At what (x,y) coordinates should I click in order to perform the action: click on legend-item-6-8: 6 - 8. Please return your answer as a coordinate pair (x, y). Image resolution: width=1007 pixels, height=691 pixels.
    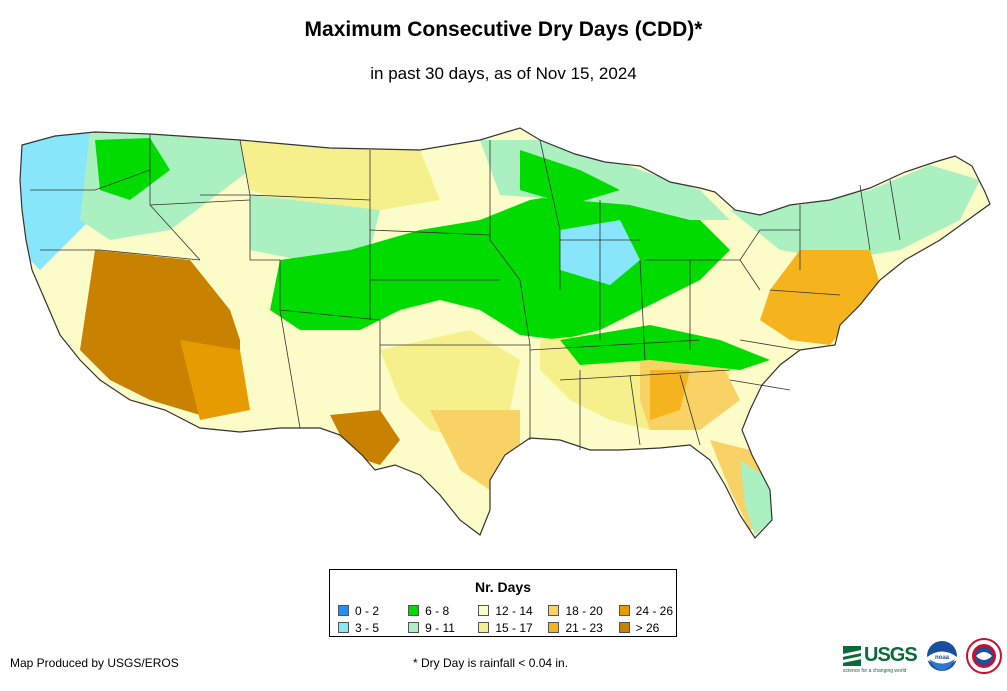
    Looking at the image, I should click on (443, 610).